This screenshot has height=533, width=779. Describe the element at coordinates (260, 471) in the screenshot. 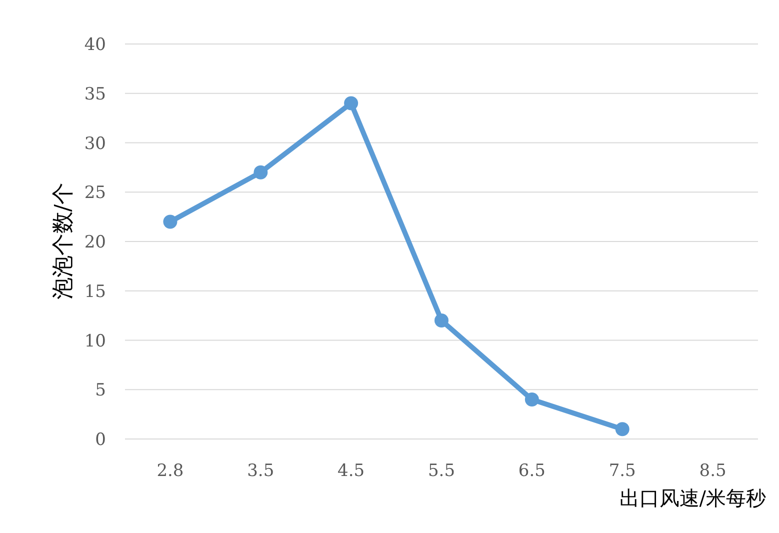

I see `x-tick-label: 3.5` at that location.